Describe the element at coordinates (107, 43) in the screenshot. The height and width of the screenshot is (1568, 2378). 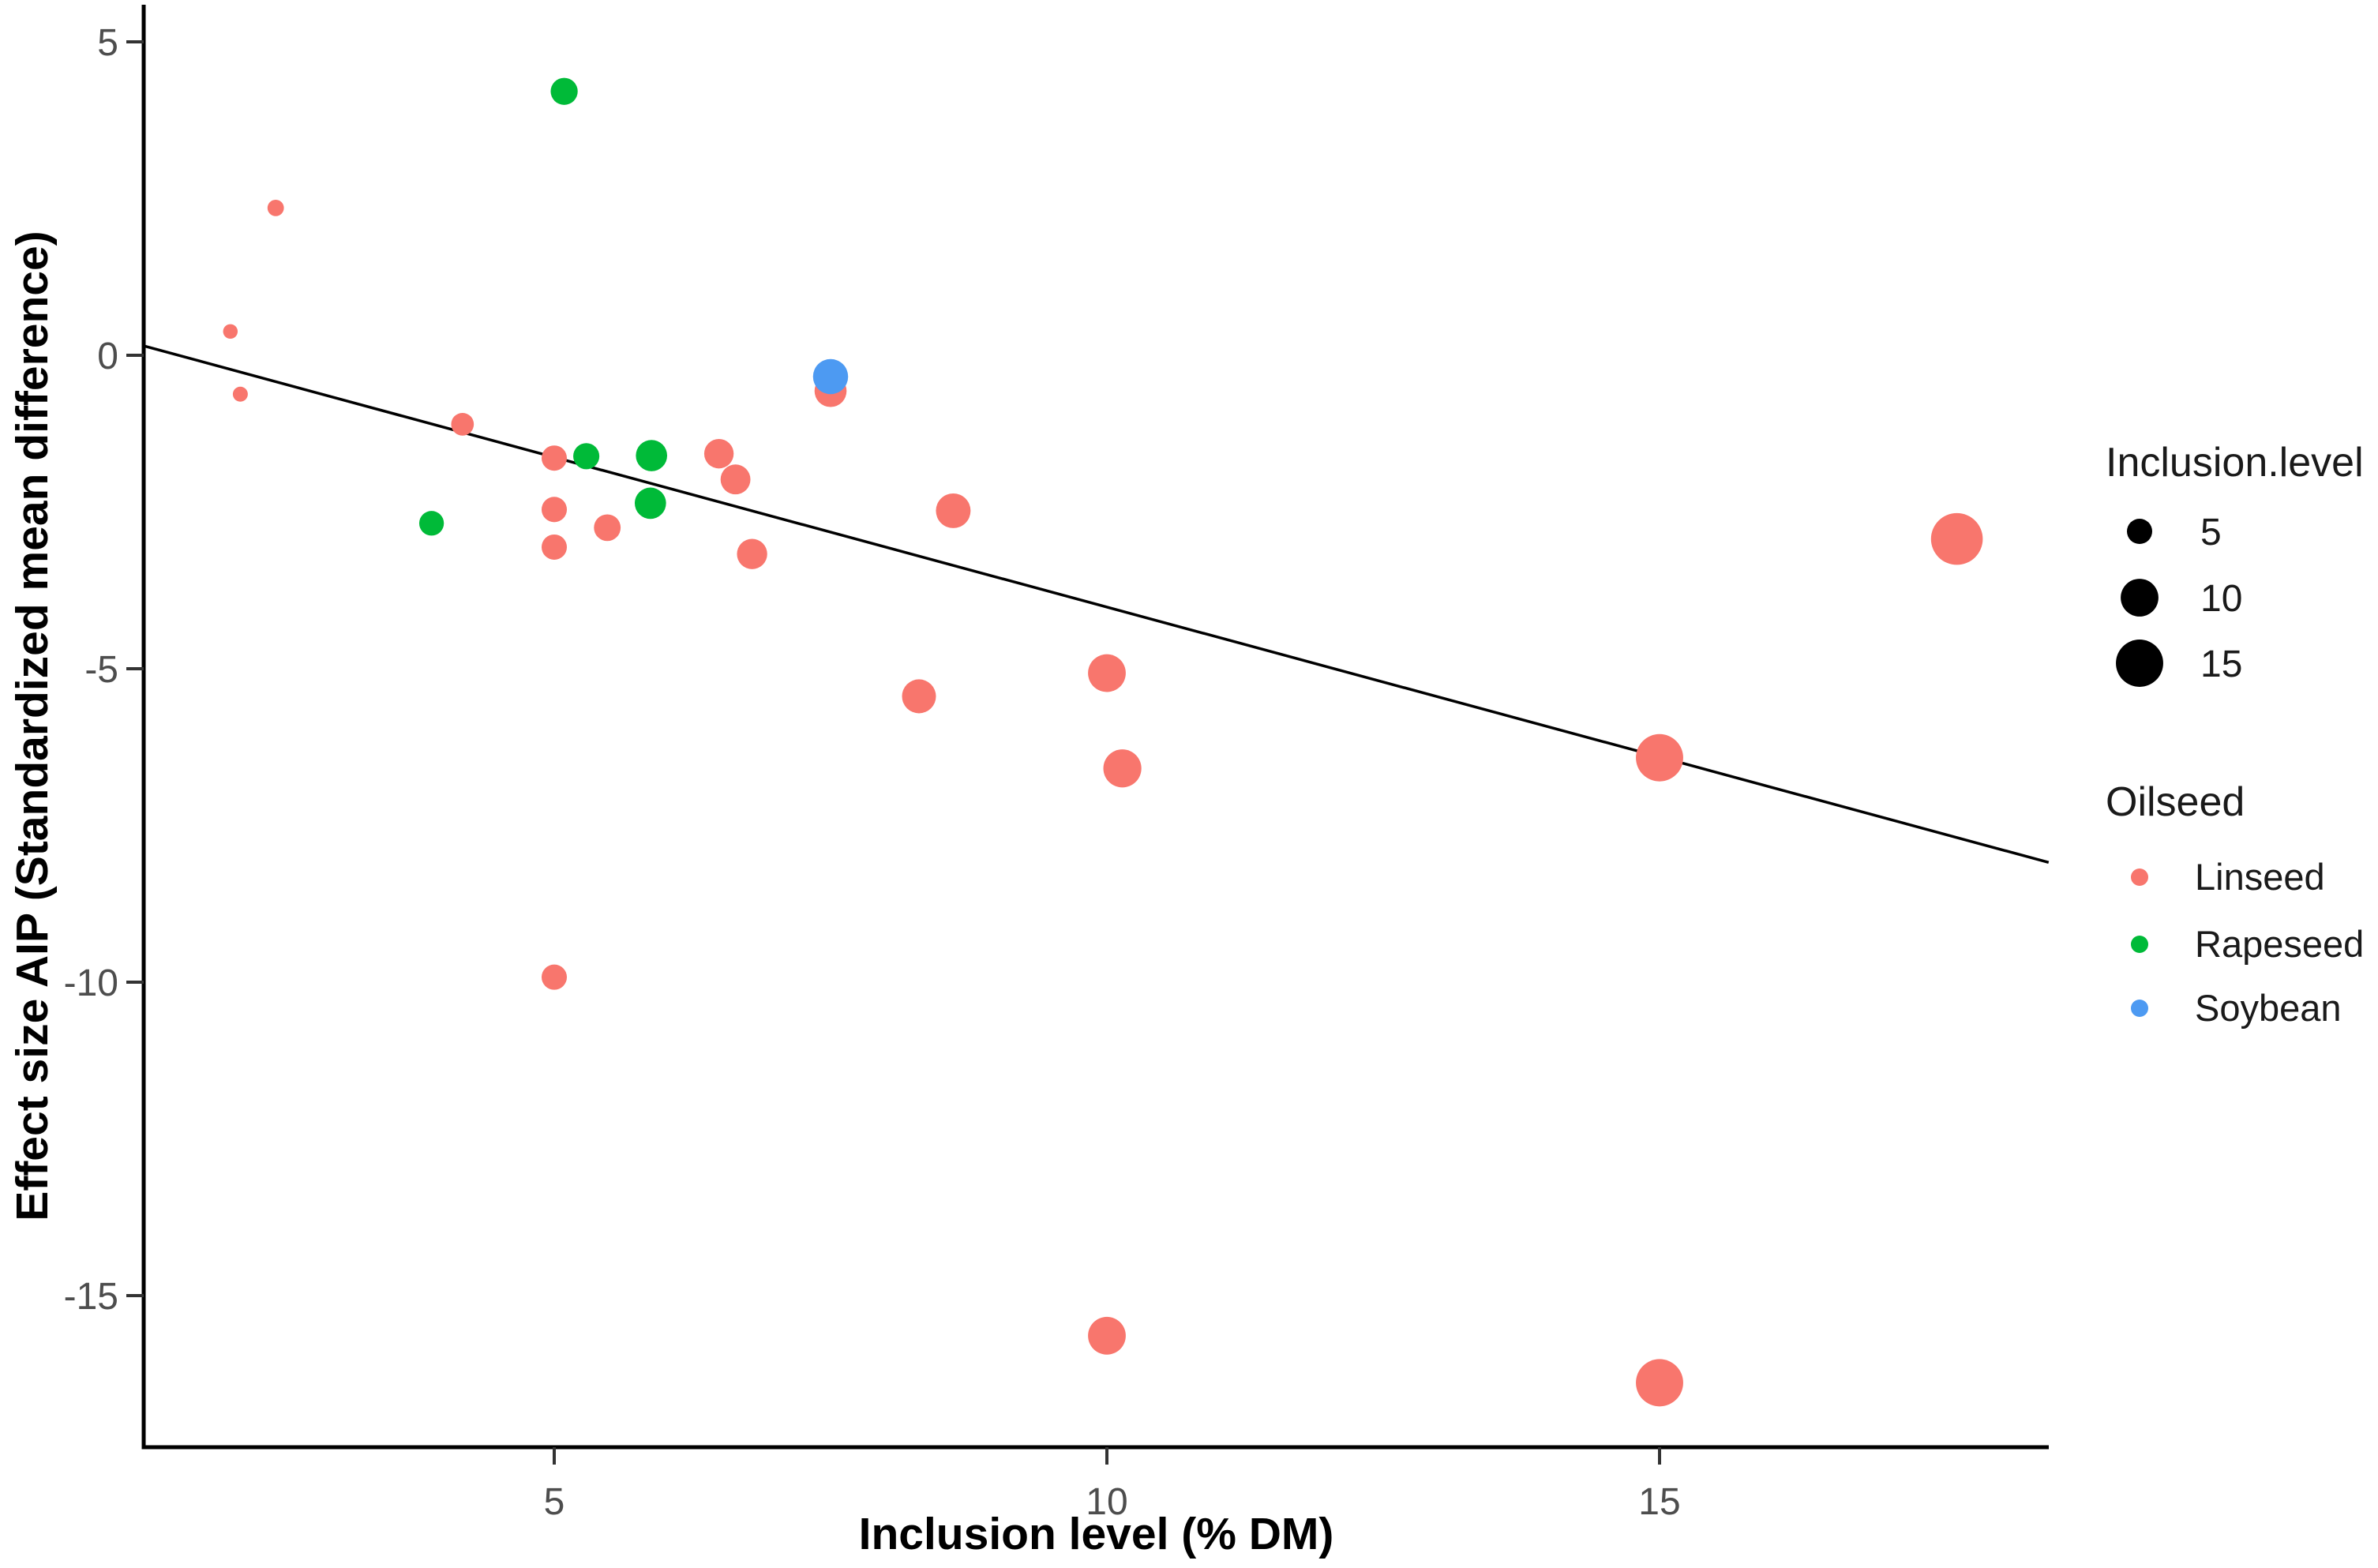
I see `y-axis-tick-label: 5` at that location.